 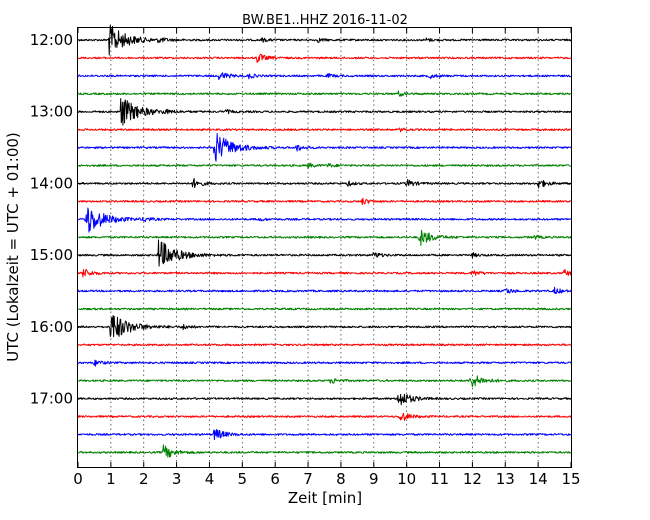 I want to click on y-tick-label-2: 14:00, so click(x=51, y=183).